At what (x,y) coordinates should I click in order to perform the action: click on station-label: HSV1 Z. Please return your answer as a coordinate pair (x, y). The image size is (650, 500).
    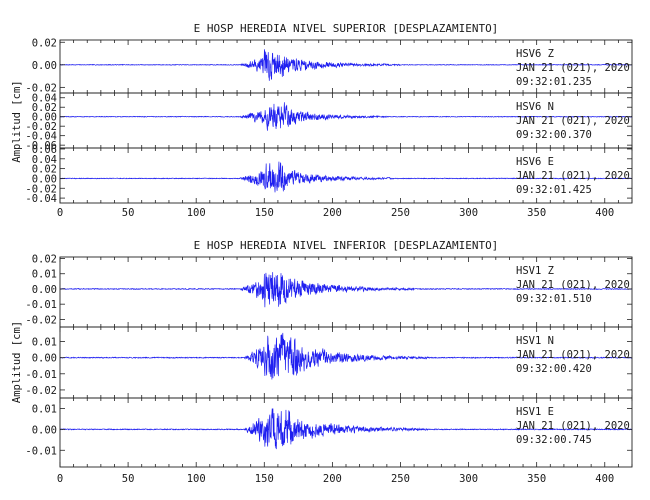
    Looking at the image, I should click on (535, 271).